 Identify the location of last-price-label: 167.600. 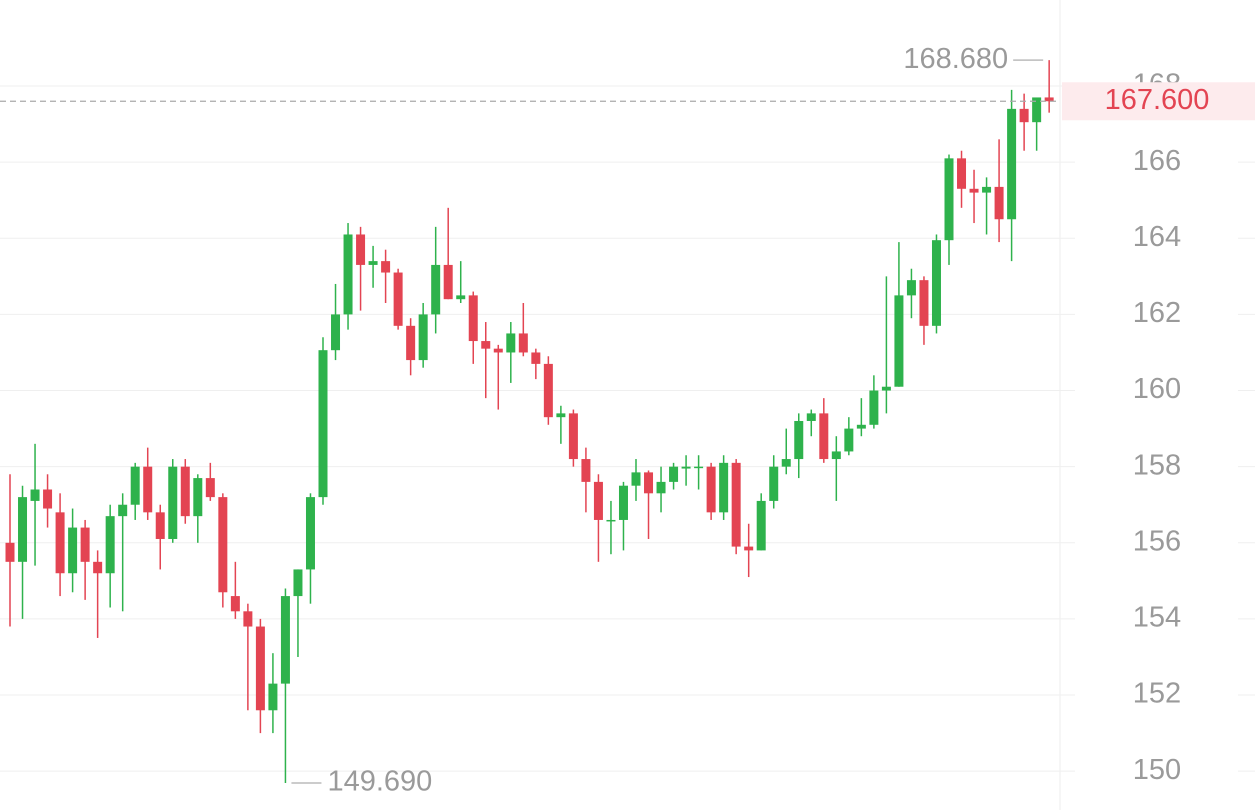
(1157, 100).